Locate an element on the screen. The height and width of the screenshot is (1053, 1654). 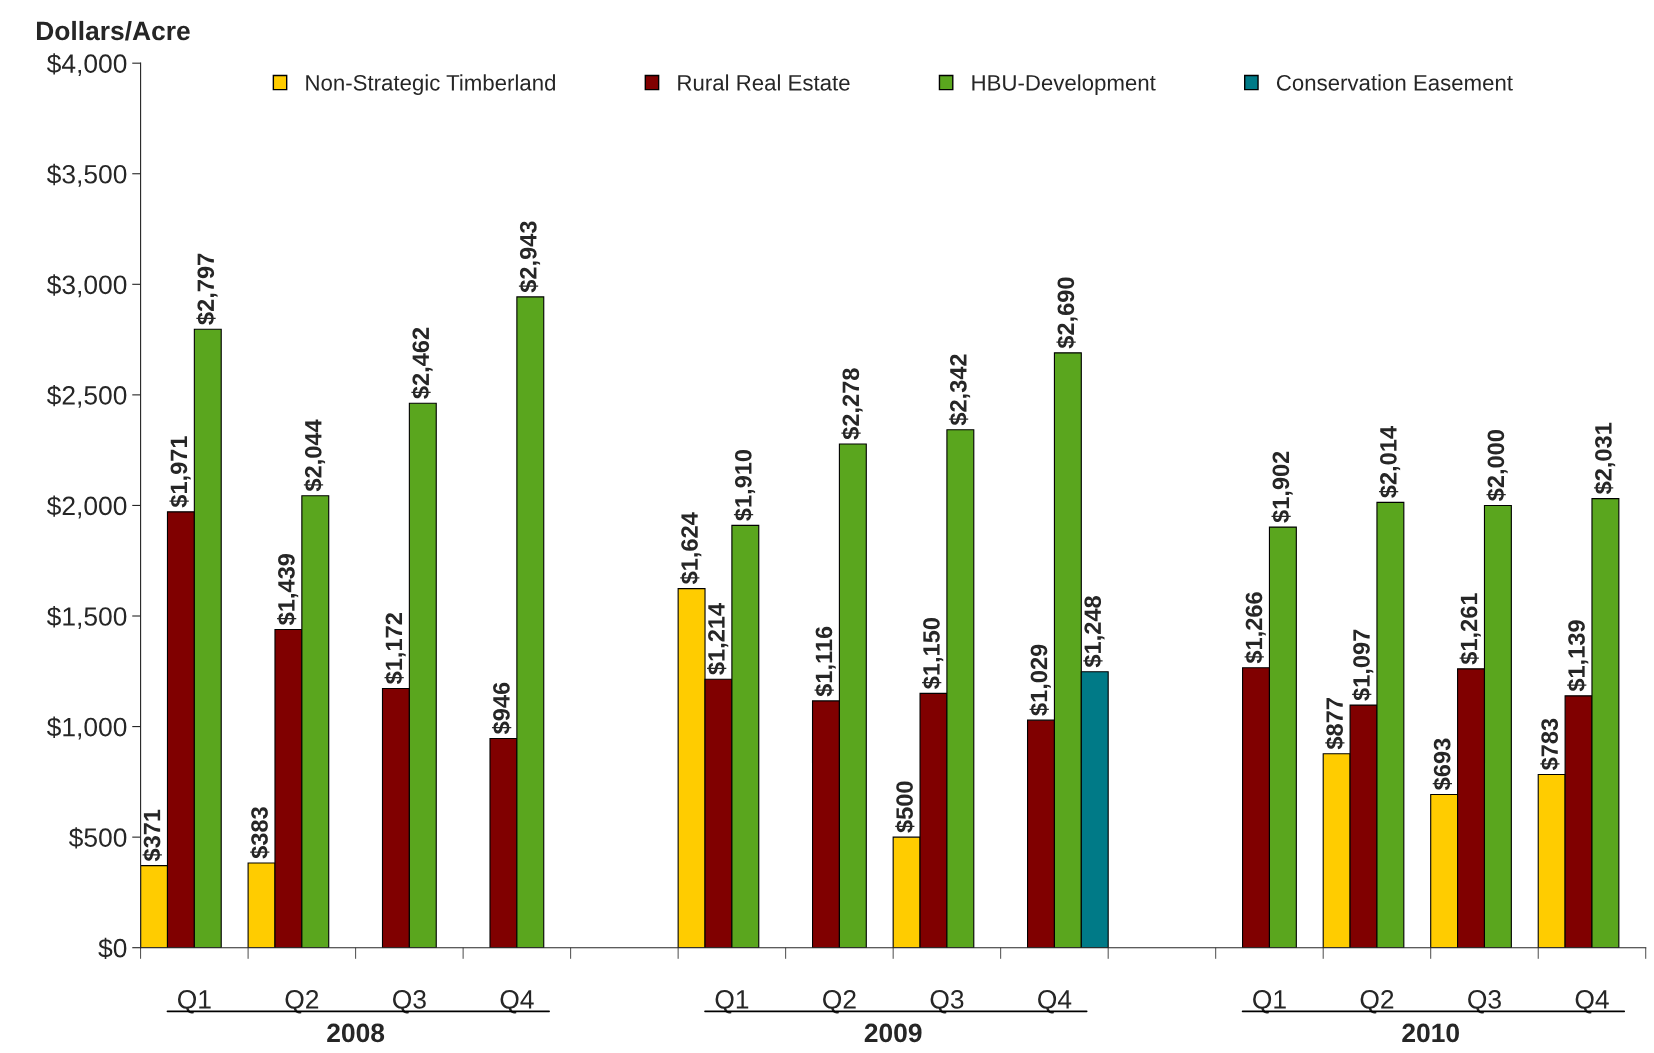
data-label: $500 is located at coordinates (905, 807).